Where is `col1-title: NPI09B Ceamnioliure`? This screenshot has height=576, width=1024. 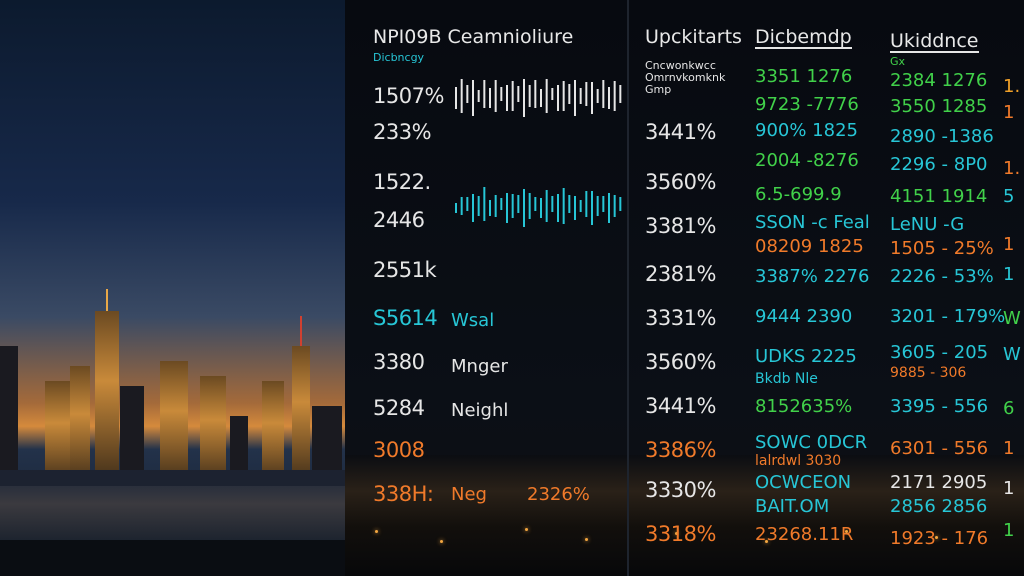 col1-title: NPI09B Ceamnioliure is located at coordinates (473, 37).